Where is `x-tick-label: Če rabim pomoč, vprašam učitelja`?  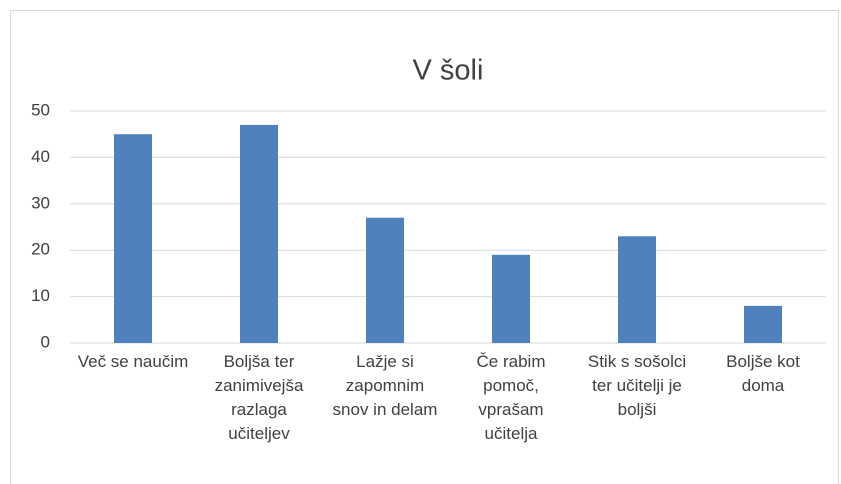 x-tick-label: Če rabim pomoč, vprašam učitelja is located at coordinates (511, 397).